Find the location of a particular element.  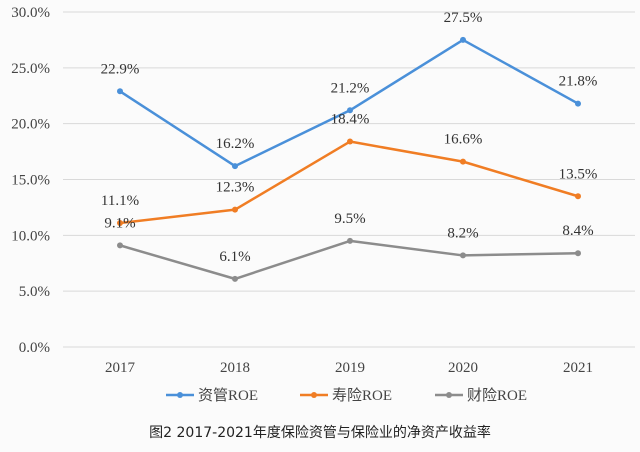

x-tick-label: 2019 is located at coordinates (350, 368).